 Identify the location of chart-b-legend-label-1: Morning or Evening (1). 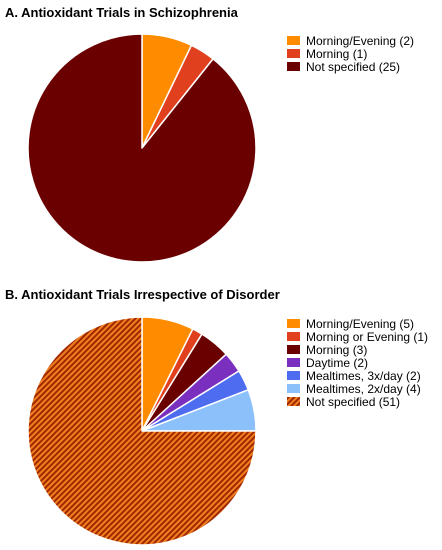
(367, 337).